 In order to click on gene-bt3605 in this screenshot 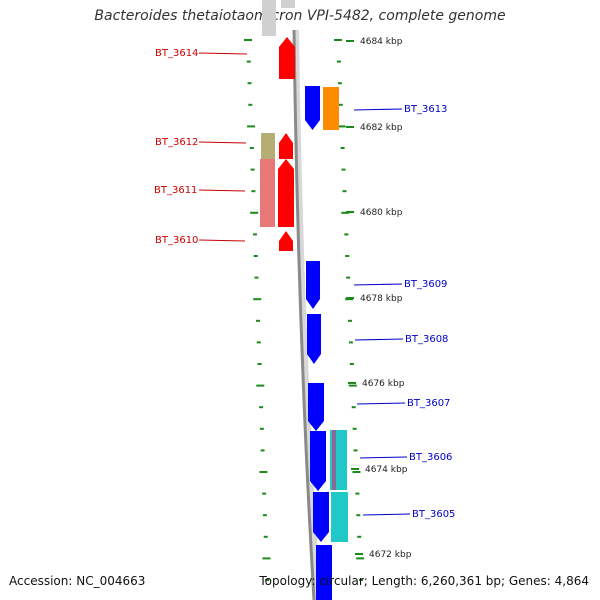, I will do `click(321, 517)`.